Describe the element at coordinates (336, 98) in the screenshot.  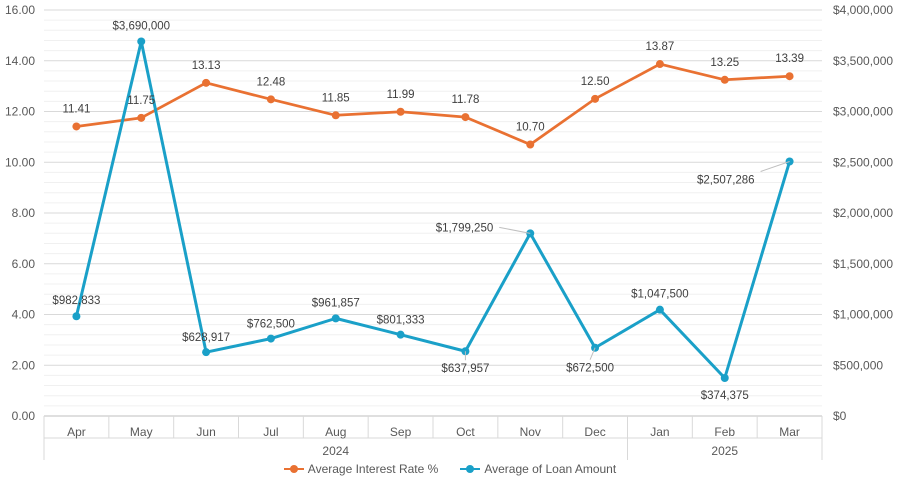
I see `rate-data-label: 11.85` at that location.